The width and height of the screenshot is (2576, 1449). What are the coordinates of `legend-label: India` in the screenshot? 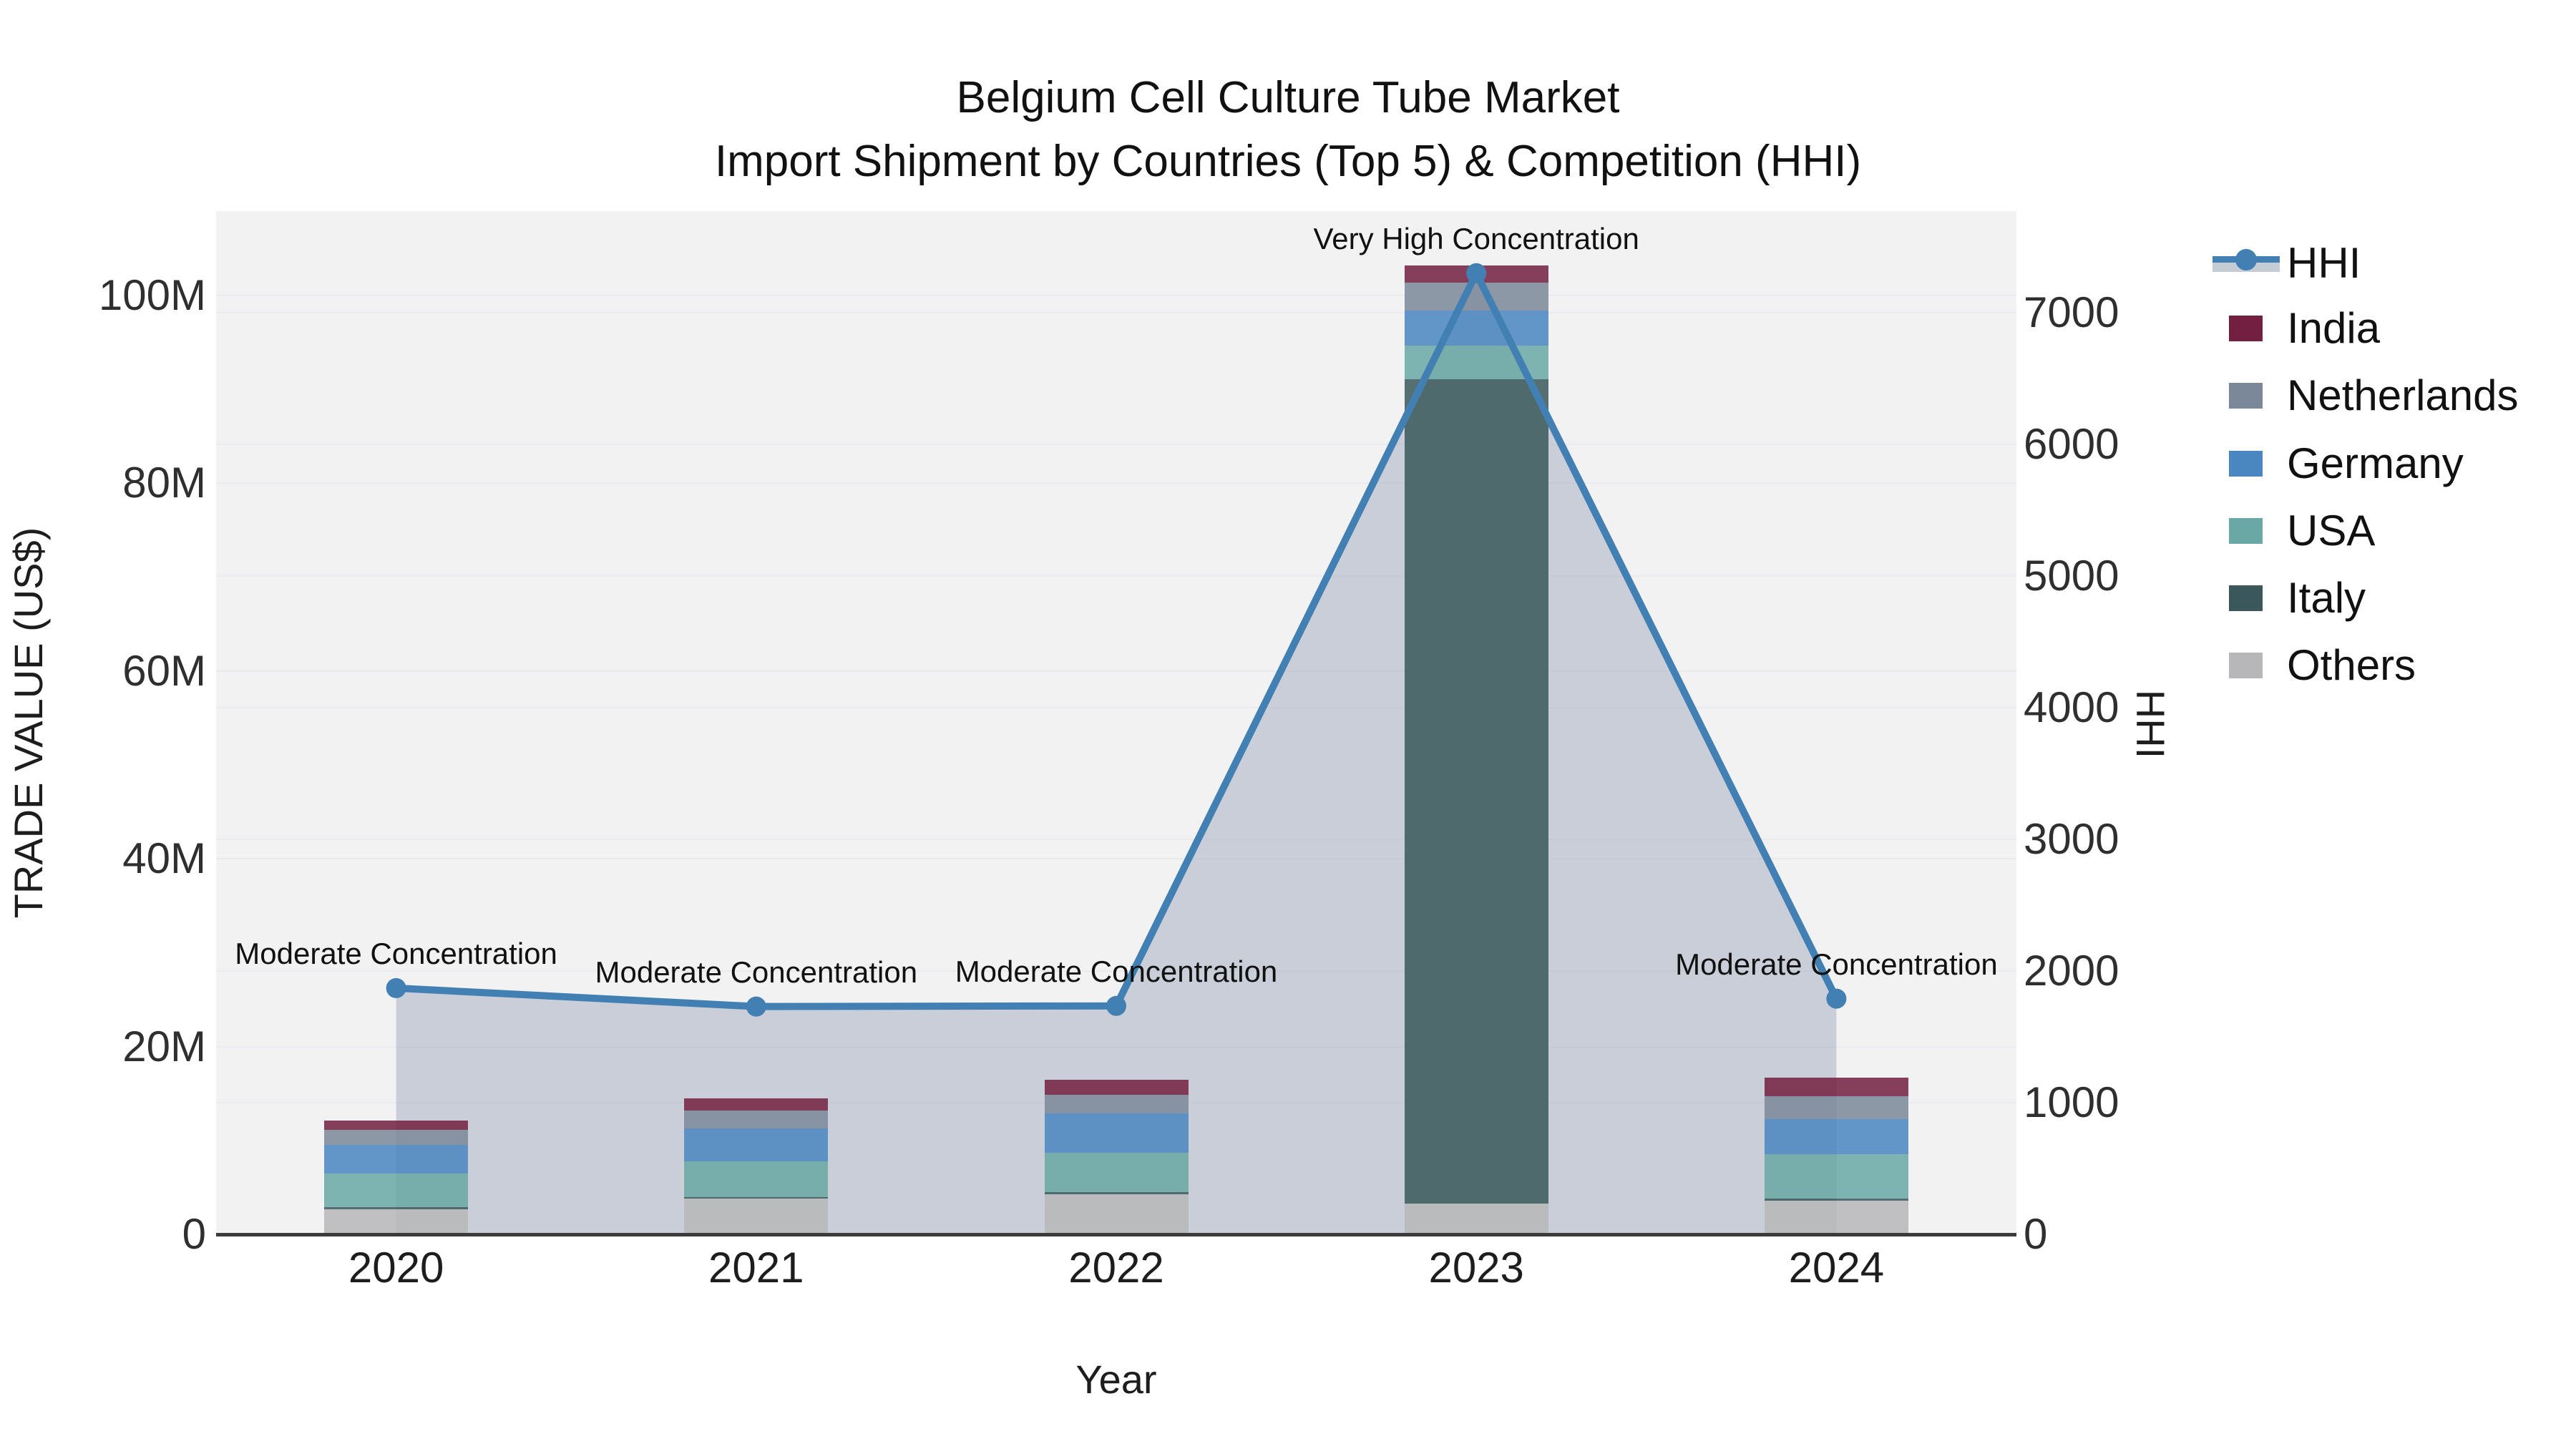 It's located at (2334, 328).